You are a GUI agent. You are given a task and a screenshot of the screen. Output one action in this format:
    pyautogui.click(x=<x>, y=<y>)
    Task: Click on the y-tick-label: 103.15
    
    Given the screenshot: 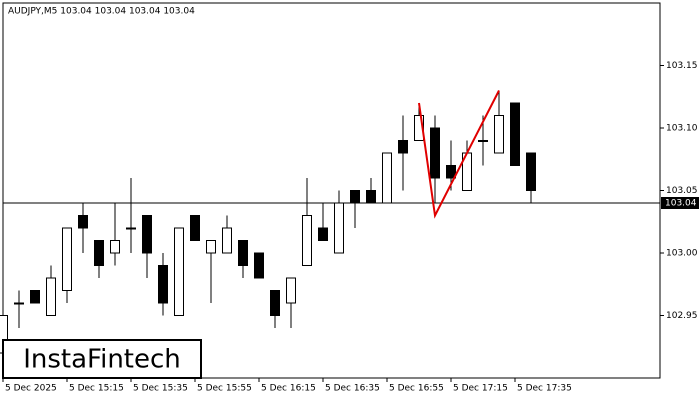 What is the action you would take?
    pyautogui.click(x=682, y=66)
    